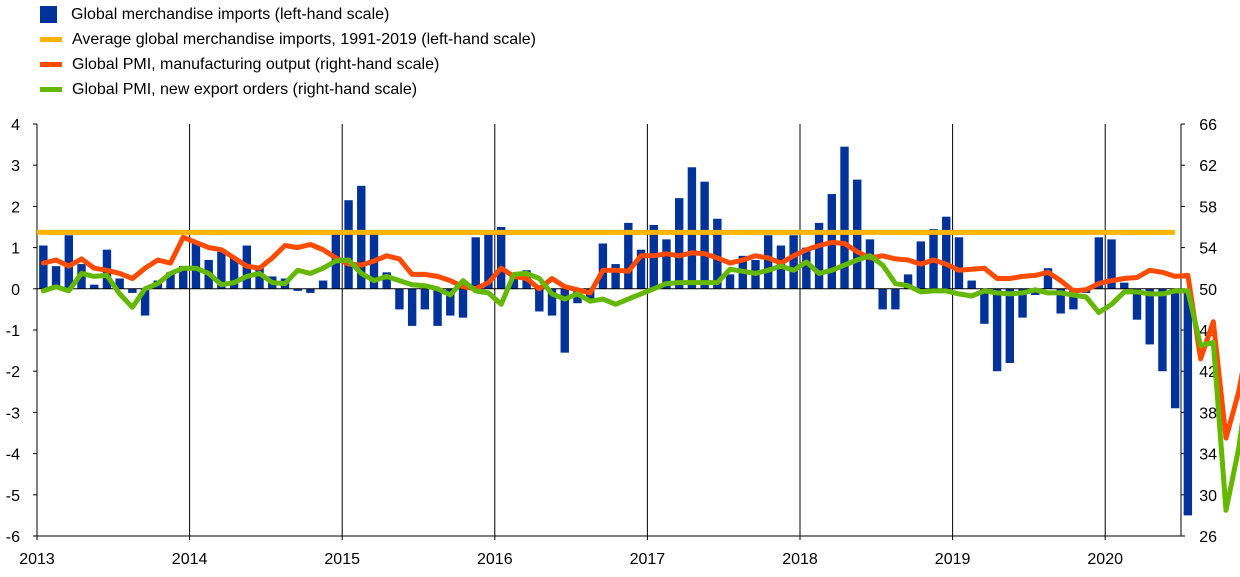 The height and width of the screenshot is (577, 1240). I want to click on x-tick-label: 2013, so click(37, 559).